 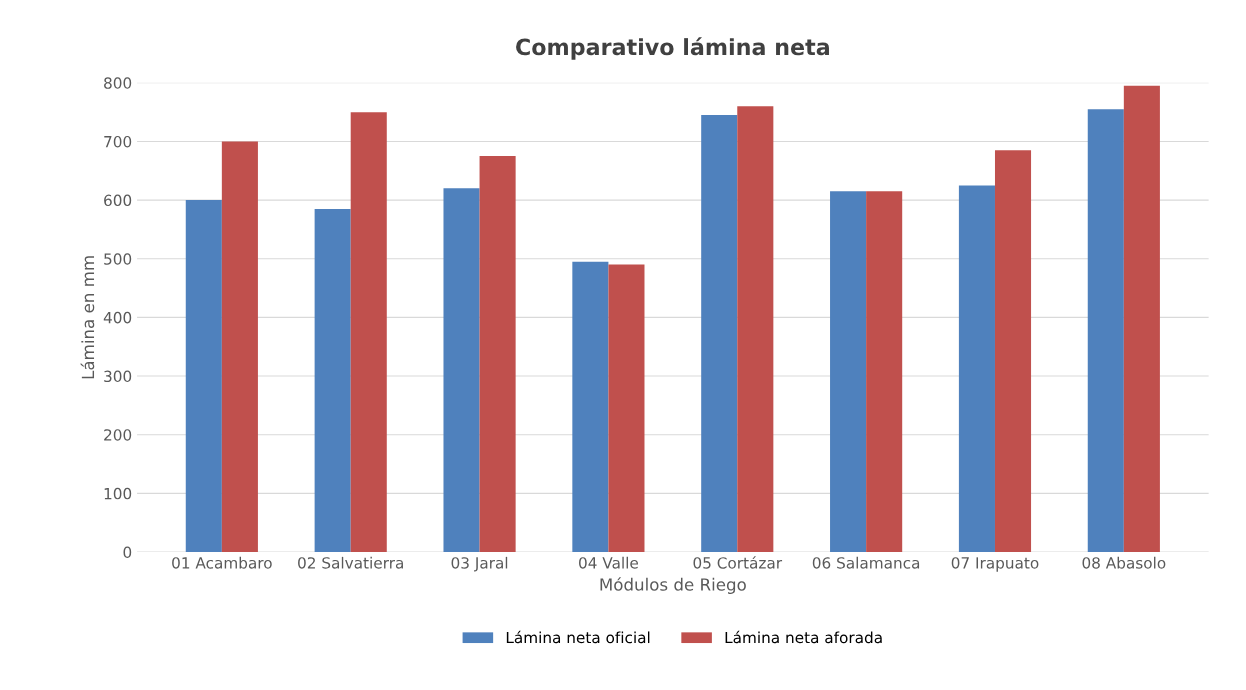 What do you see at coordinates (672, 48) in the screenshot?
I see `chart-title: Comparativo lámina neta` at bounding box center [672, 48].